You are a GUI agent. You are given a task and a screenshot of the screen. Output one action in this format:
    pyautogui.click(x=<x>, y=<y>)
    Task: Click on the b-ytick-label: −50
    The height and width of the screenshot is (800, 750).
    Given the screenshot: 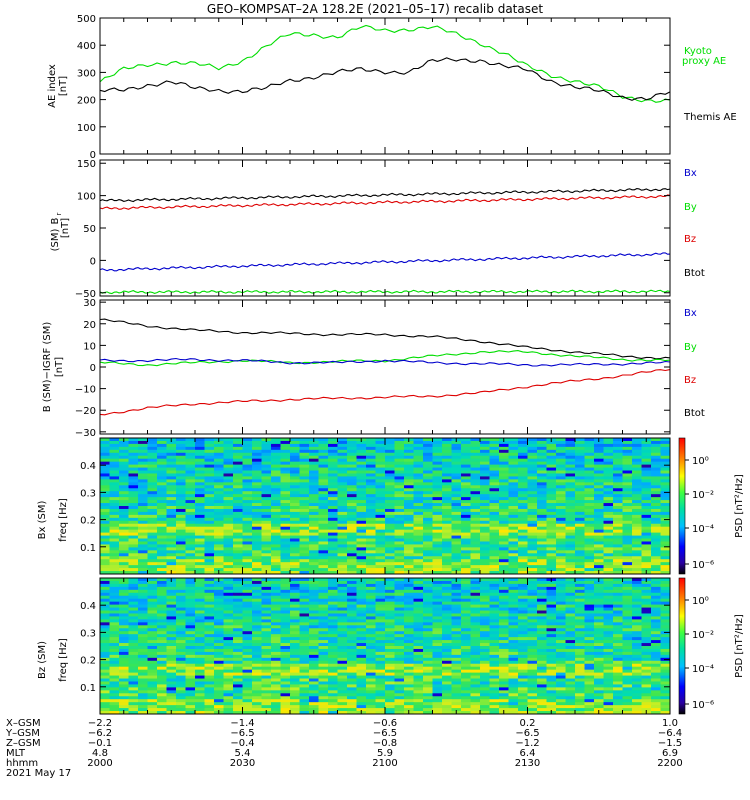 What is the action you would take?
    pyautogui.click(x=85, y=294)
    